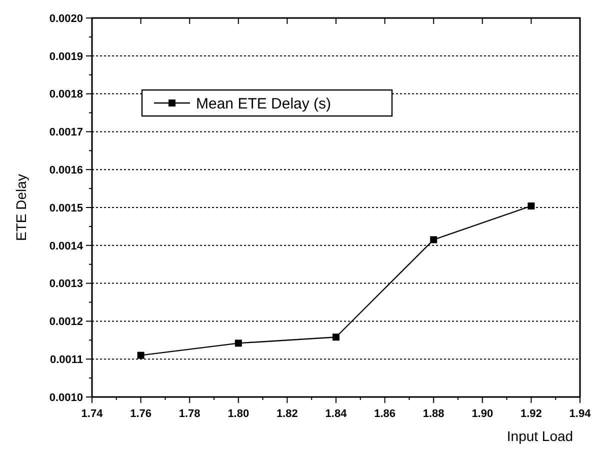 The width and height of the screenshot is (600, 467). Describe the element at coordinates (385, 414) in the screenshot. I see `x-tick-label: 1.86` at that location.